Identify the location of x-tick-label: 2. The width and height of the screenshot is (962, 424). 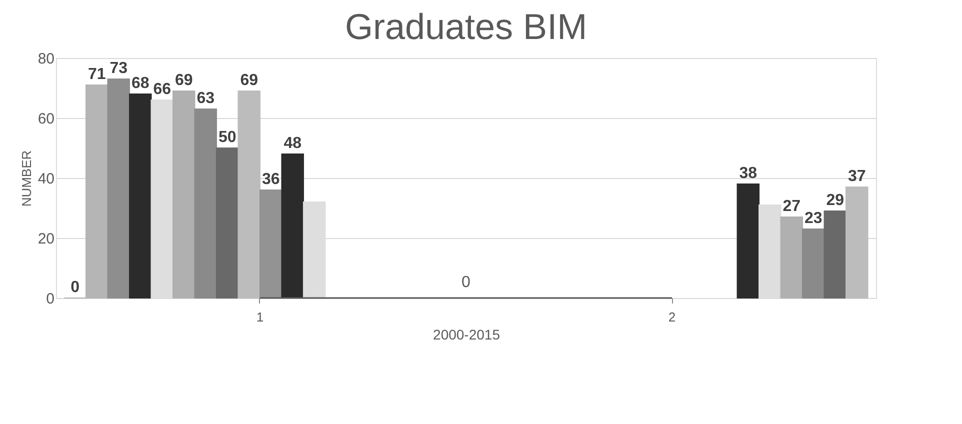
(672, 317).